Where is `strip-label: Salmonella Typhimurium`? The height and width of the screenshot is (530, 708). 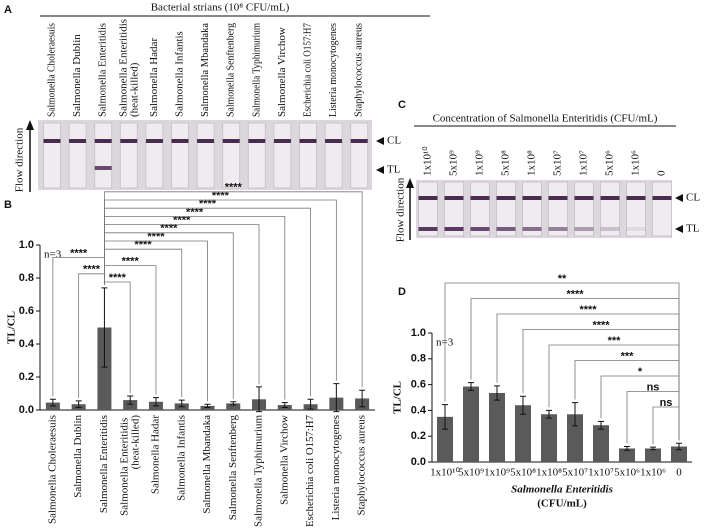
strip-label: Salmonella Typhimurium is located at coordinates (256, 70).